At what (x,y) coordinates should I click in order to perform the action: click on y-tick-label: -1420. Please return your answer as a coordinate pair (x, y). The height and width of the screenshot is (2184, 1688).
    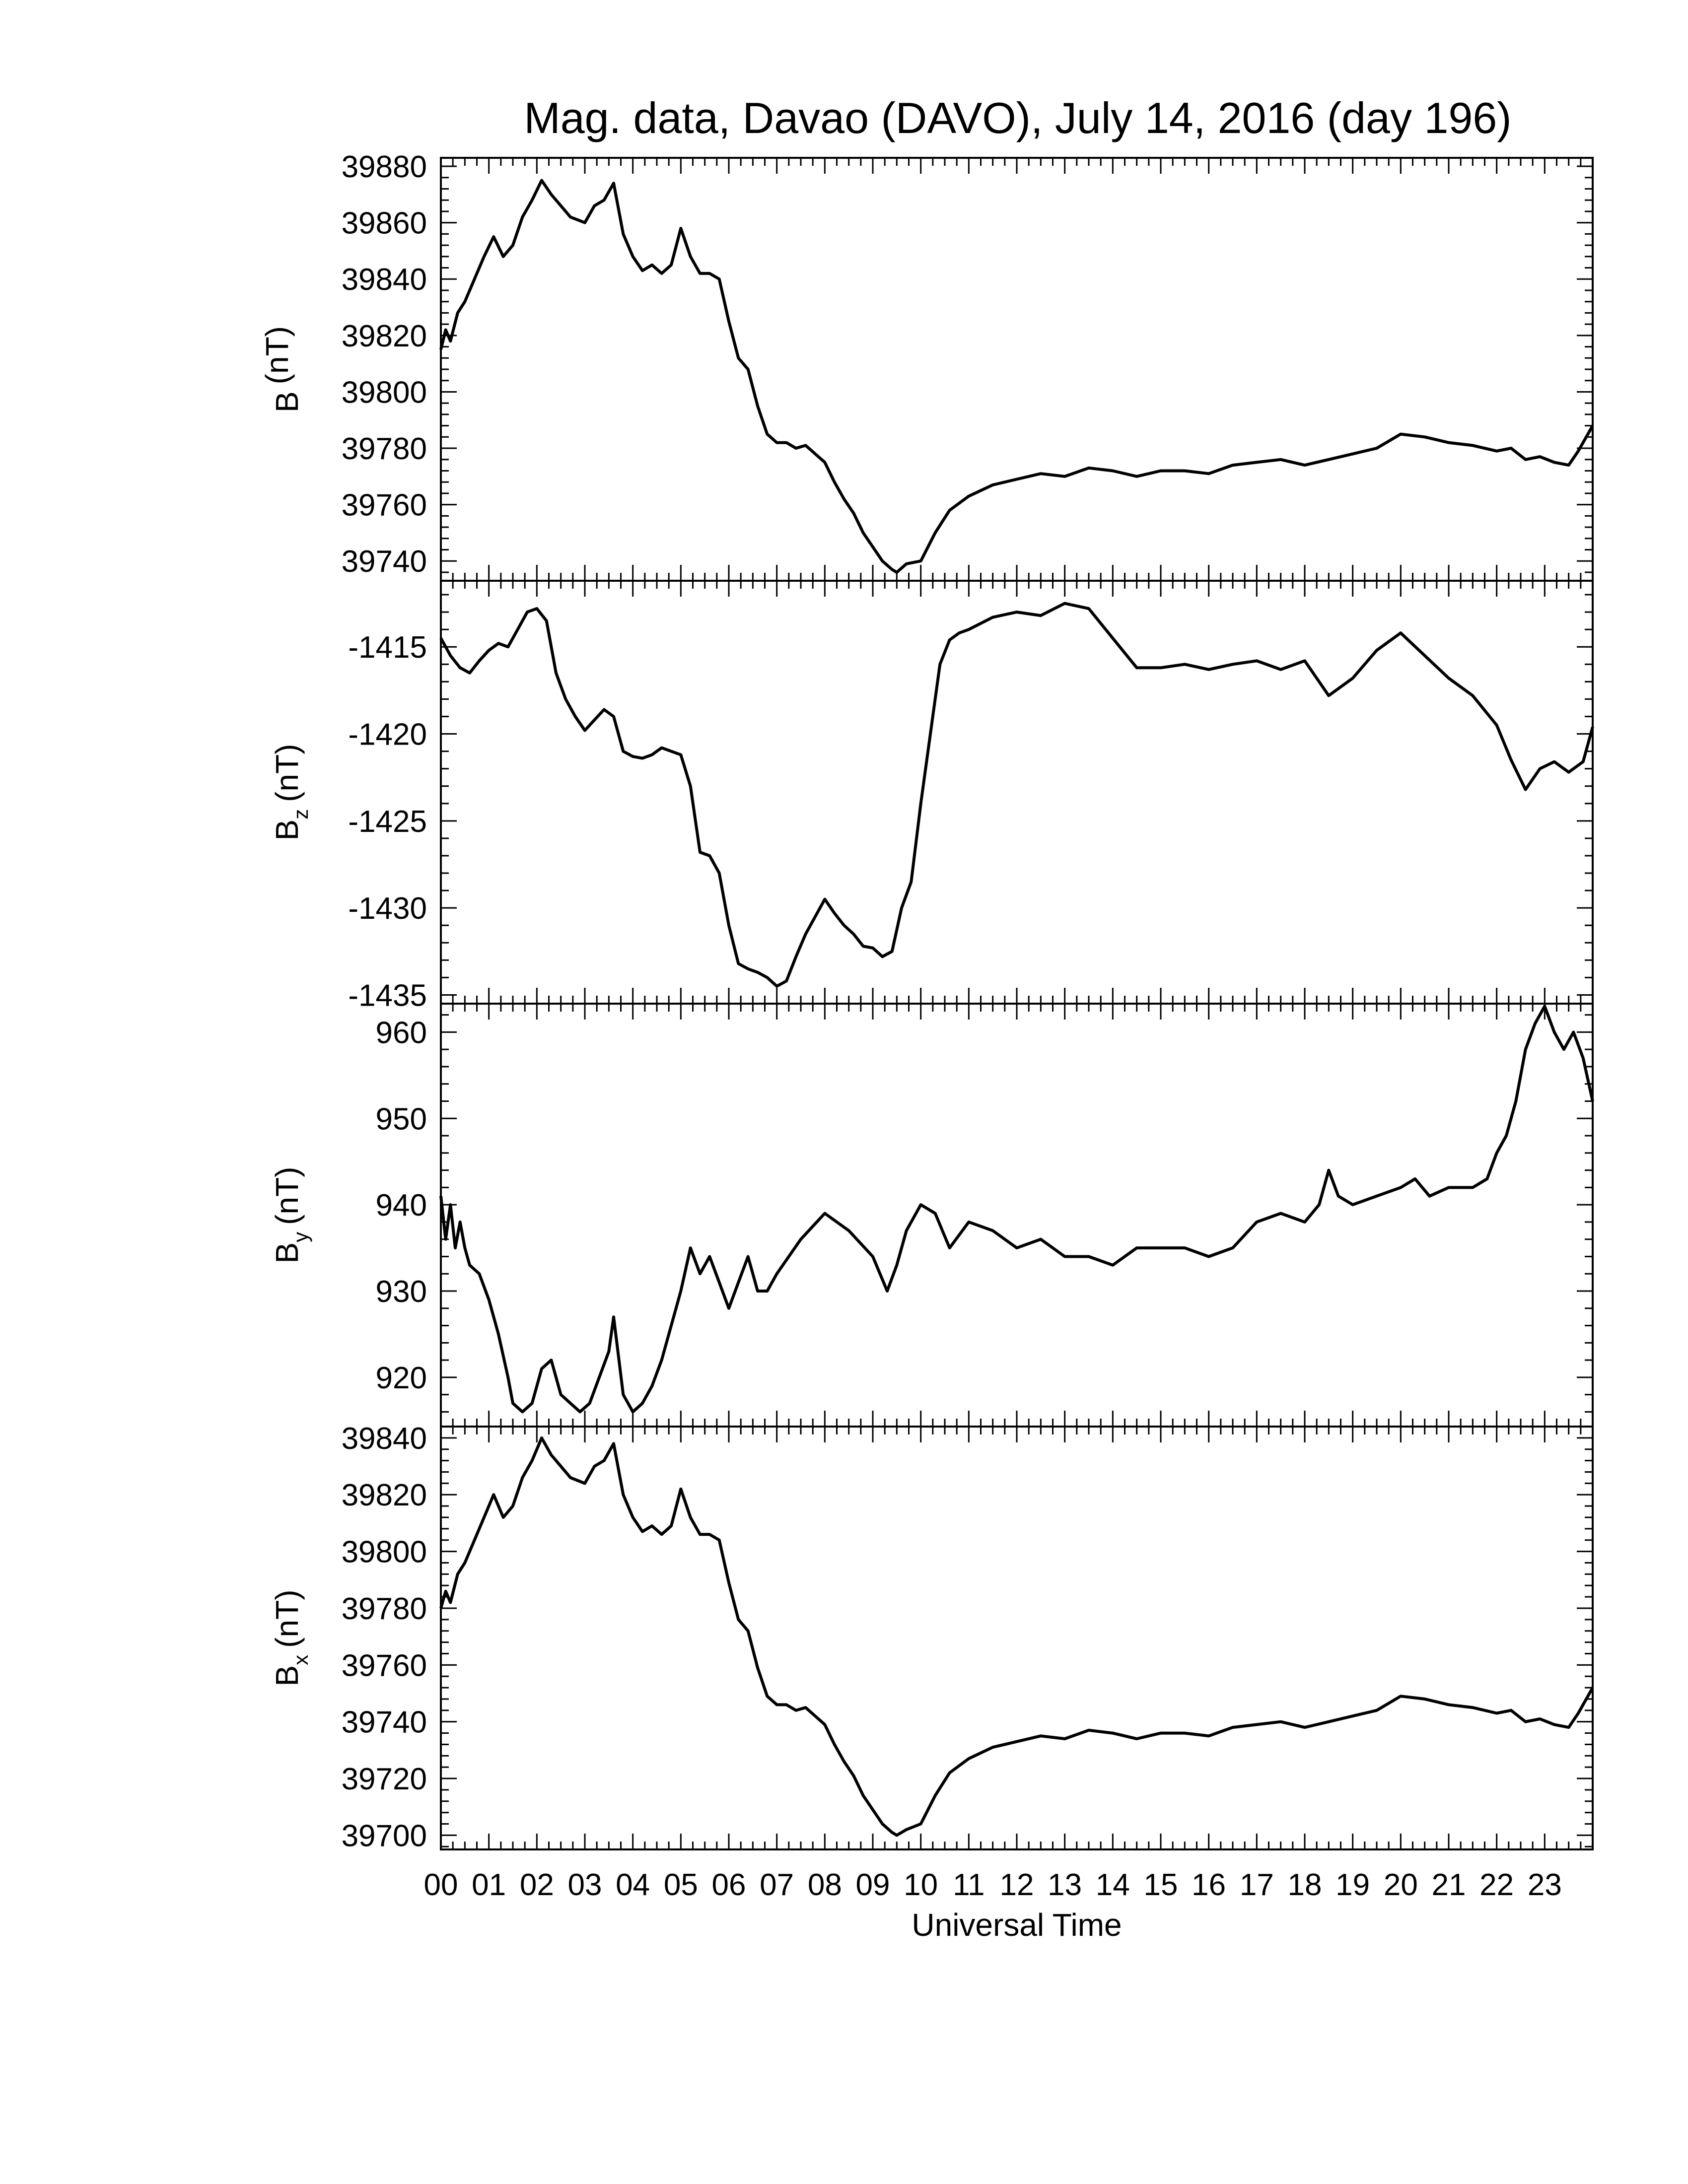
    Looking at the image, I should click on (387, 735).